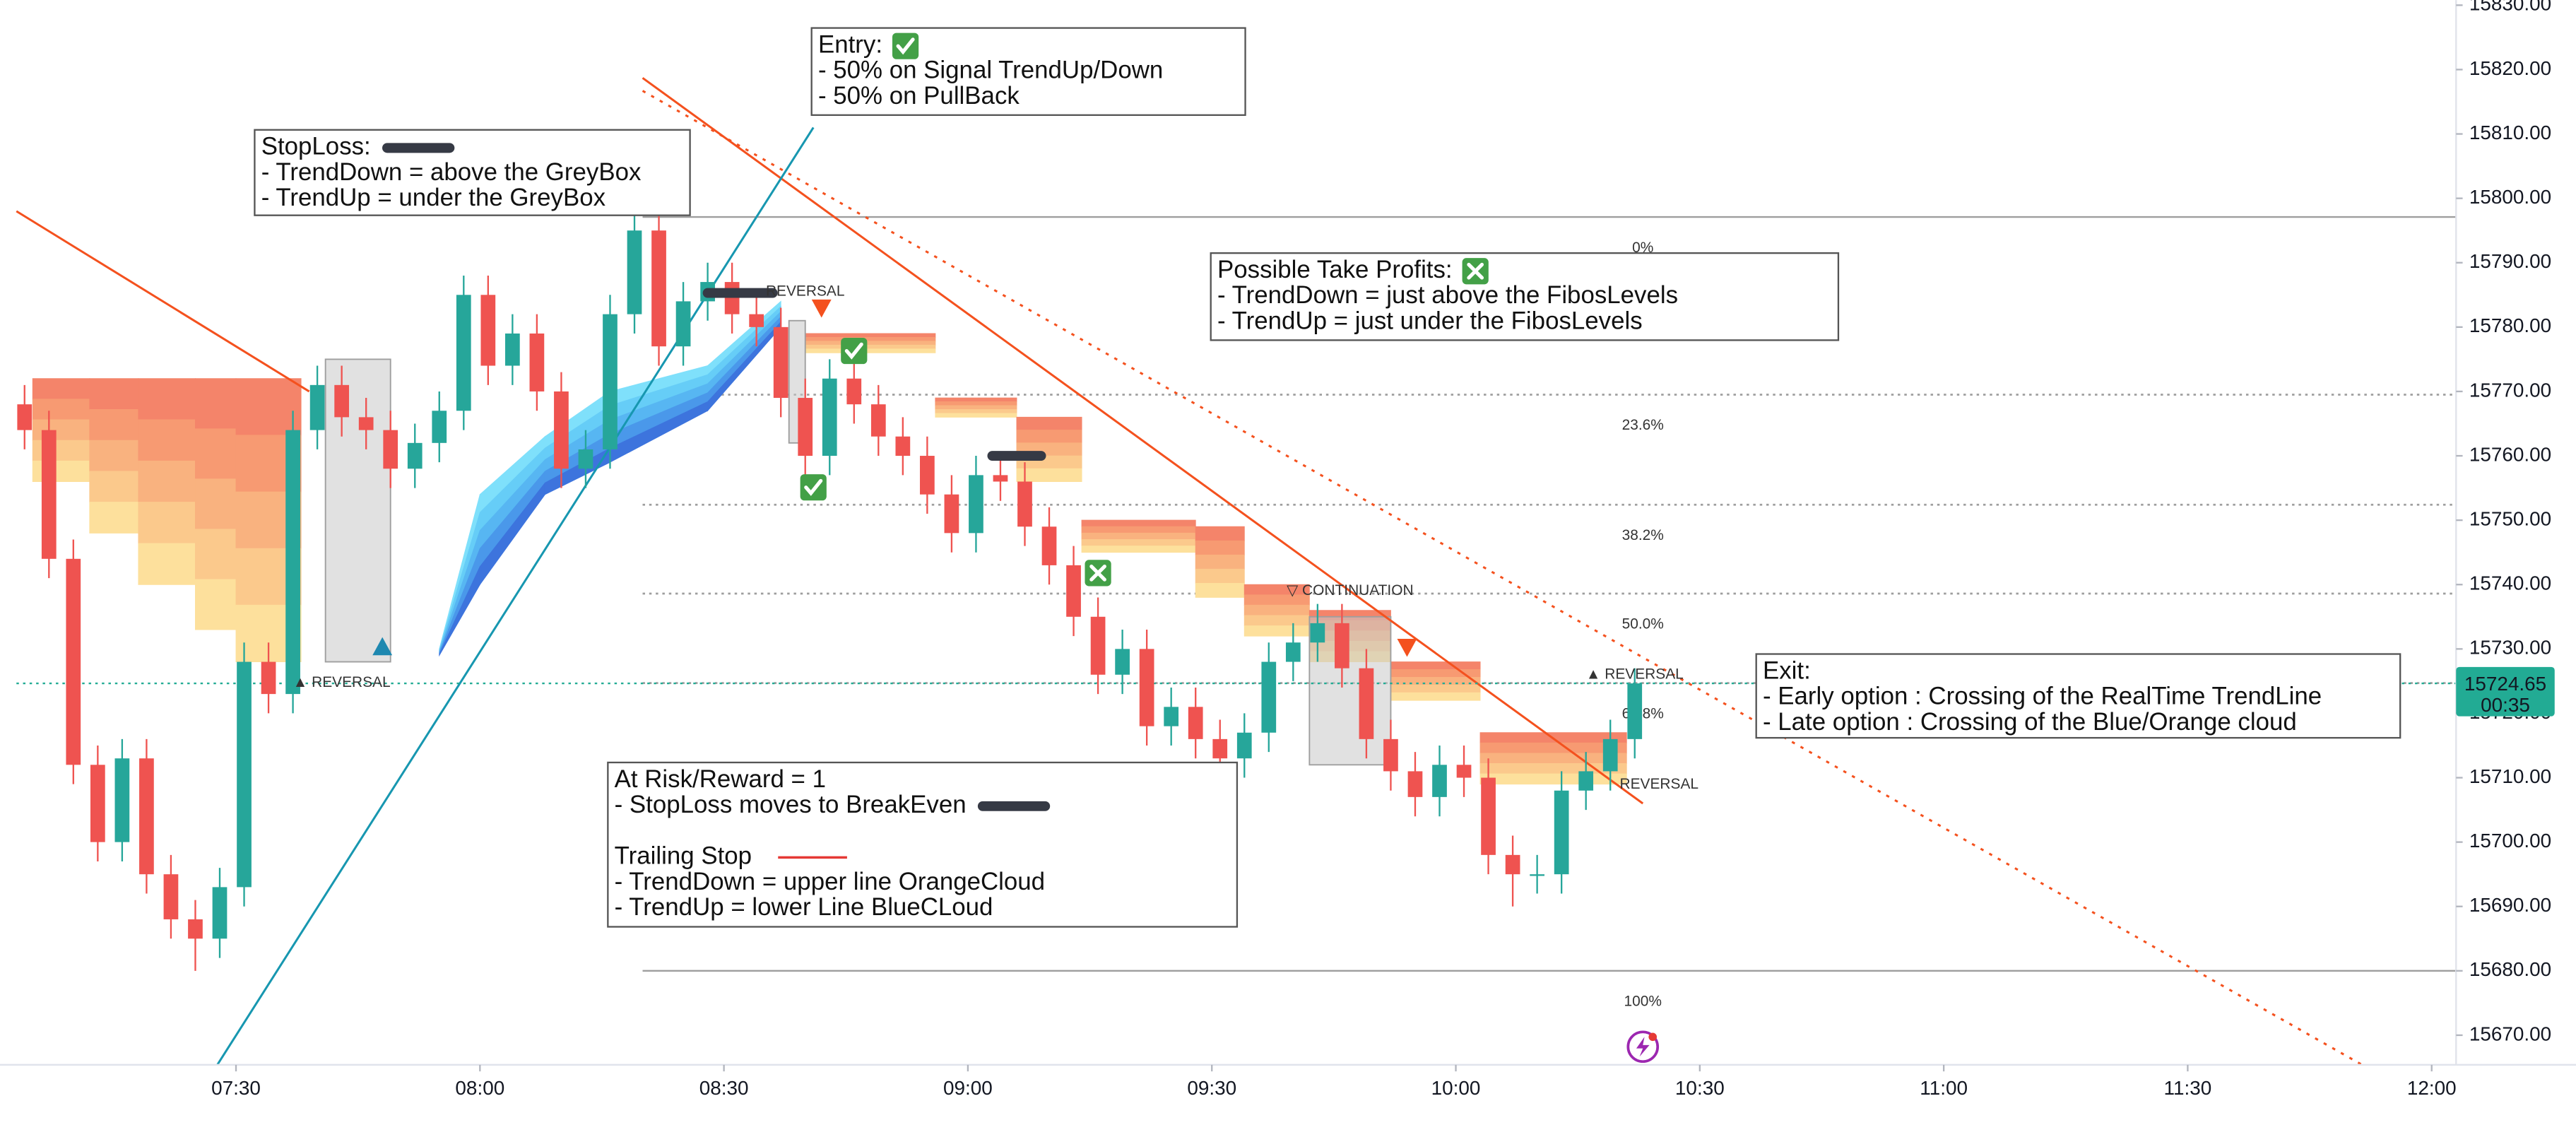 The image size is (2576, 1125). I want to click on note-text: StopLoss:, so click(316, 147).